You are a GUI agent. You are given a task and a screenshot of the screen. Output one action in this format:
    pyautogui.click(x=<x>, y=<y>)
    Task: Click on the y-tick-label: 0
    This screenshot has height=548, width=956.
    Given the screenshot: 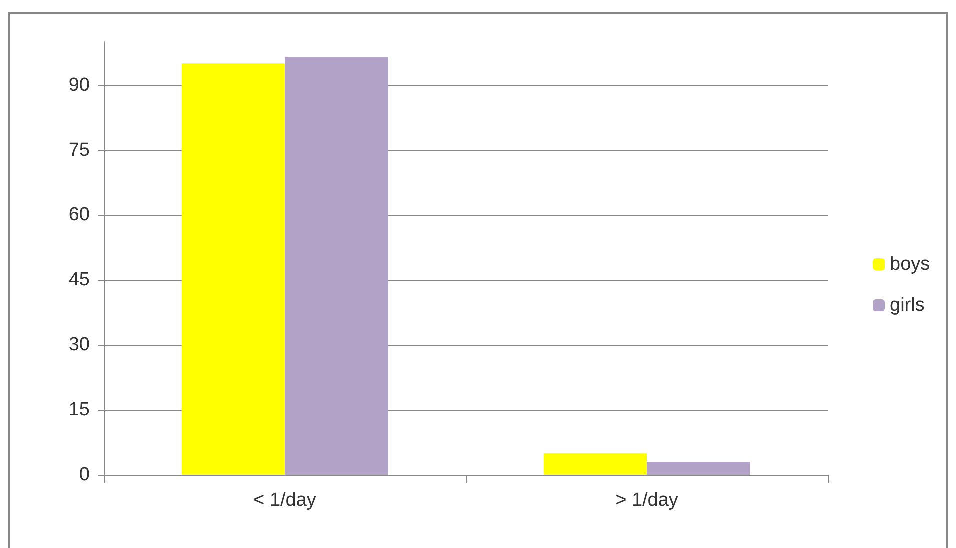 What is the action you would take?
    pyautogui.click(x=84, y=475)
    